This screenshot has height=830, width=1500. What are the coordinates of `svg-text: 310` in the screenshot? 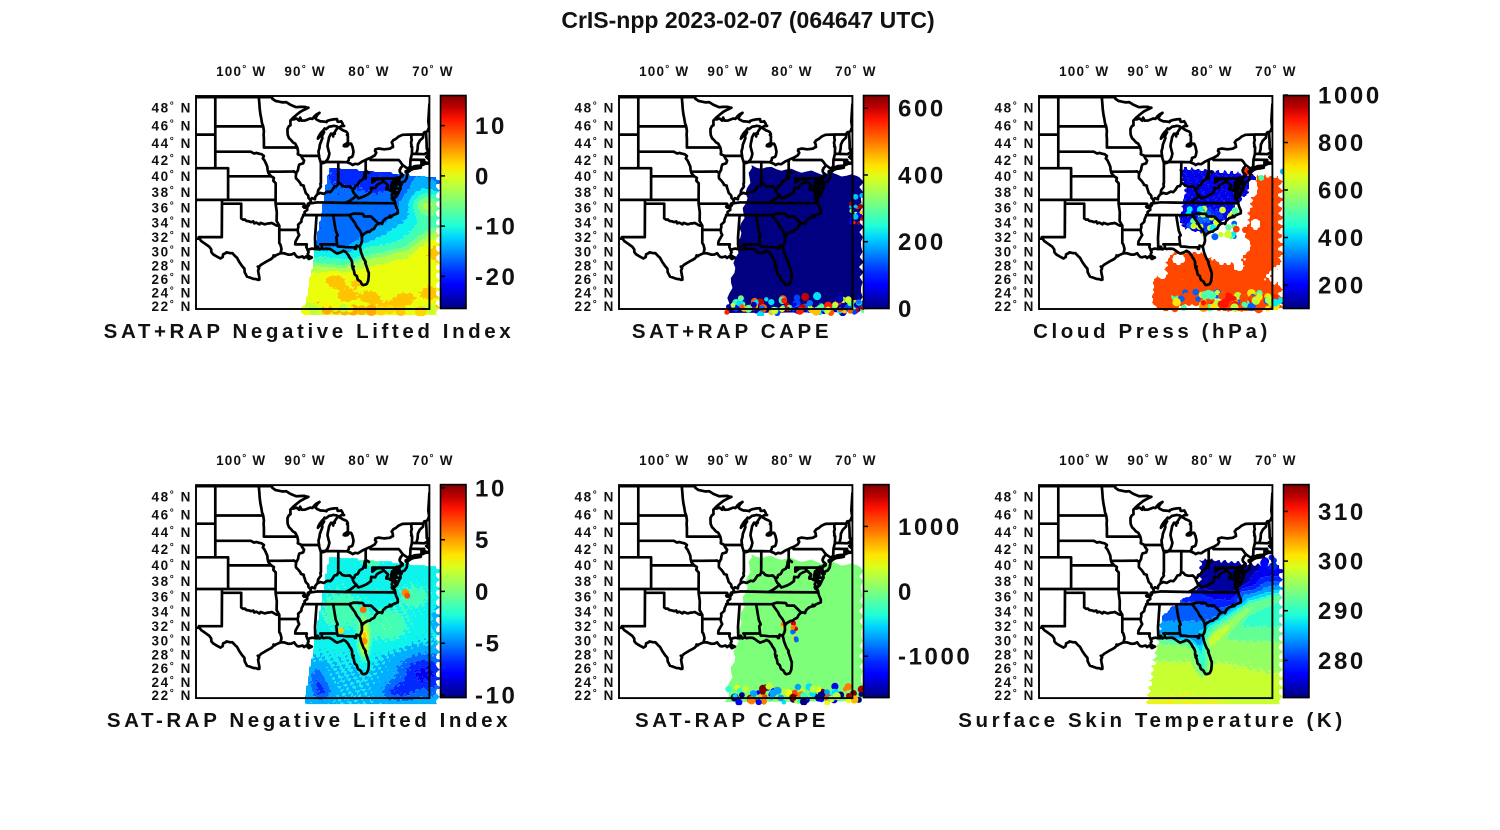 It's located at (1342, 512).